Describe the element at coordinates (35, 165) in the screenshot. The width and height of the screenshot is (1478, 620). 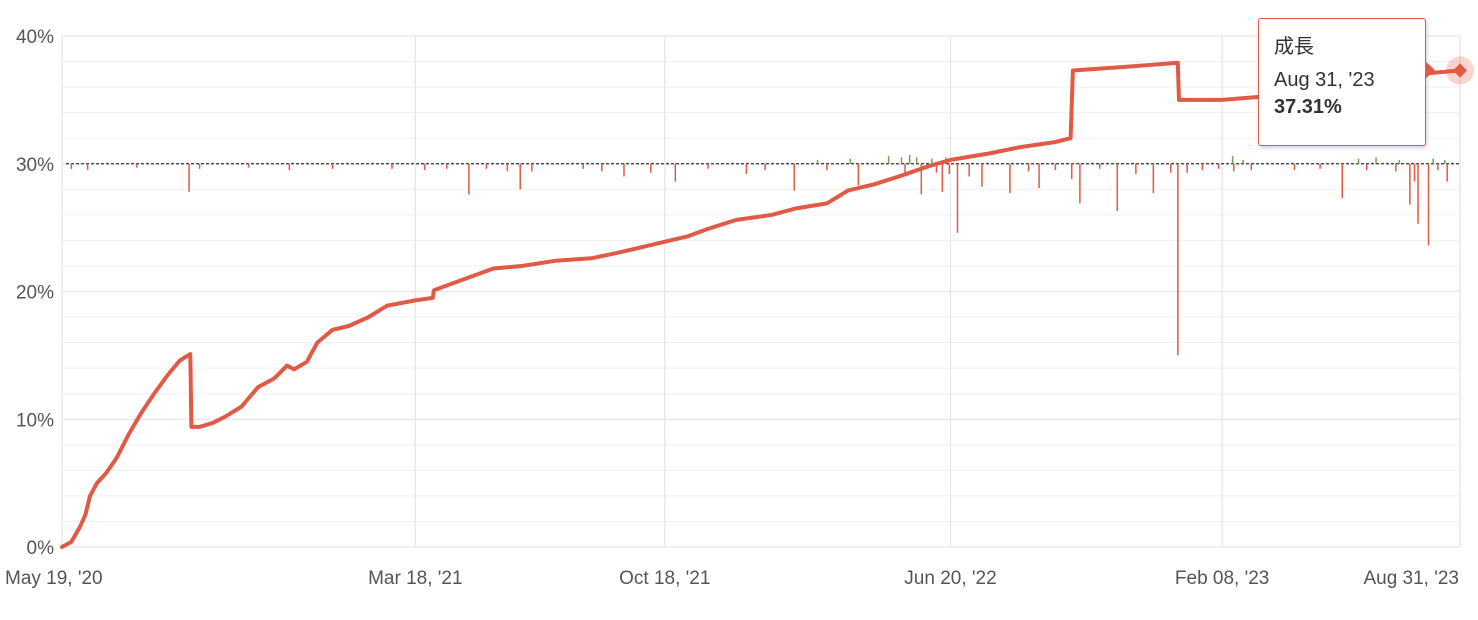
I see `y-tick-label: 30%` at that location.